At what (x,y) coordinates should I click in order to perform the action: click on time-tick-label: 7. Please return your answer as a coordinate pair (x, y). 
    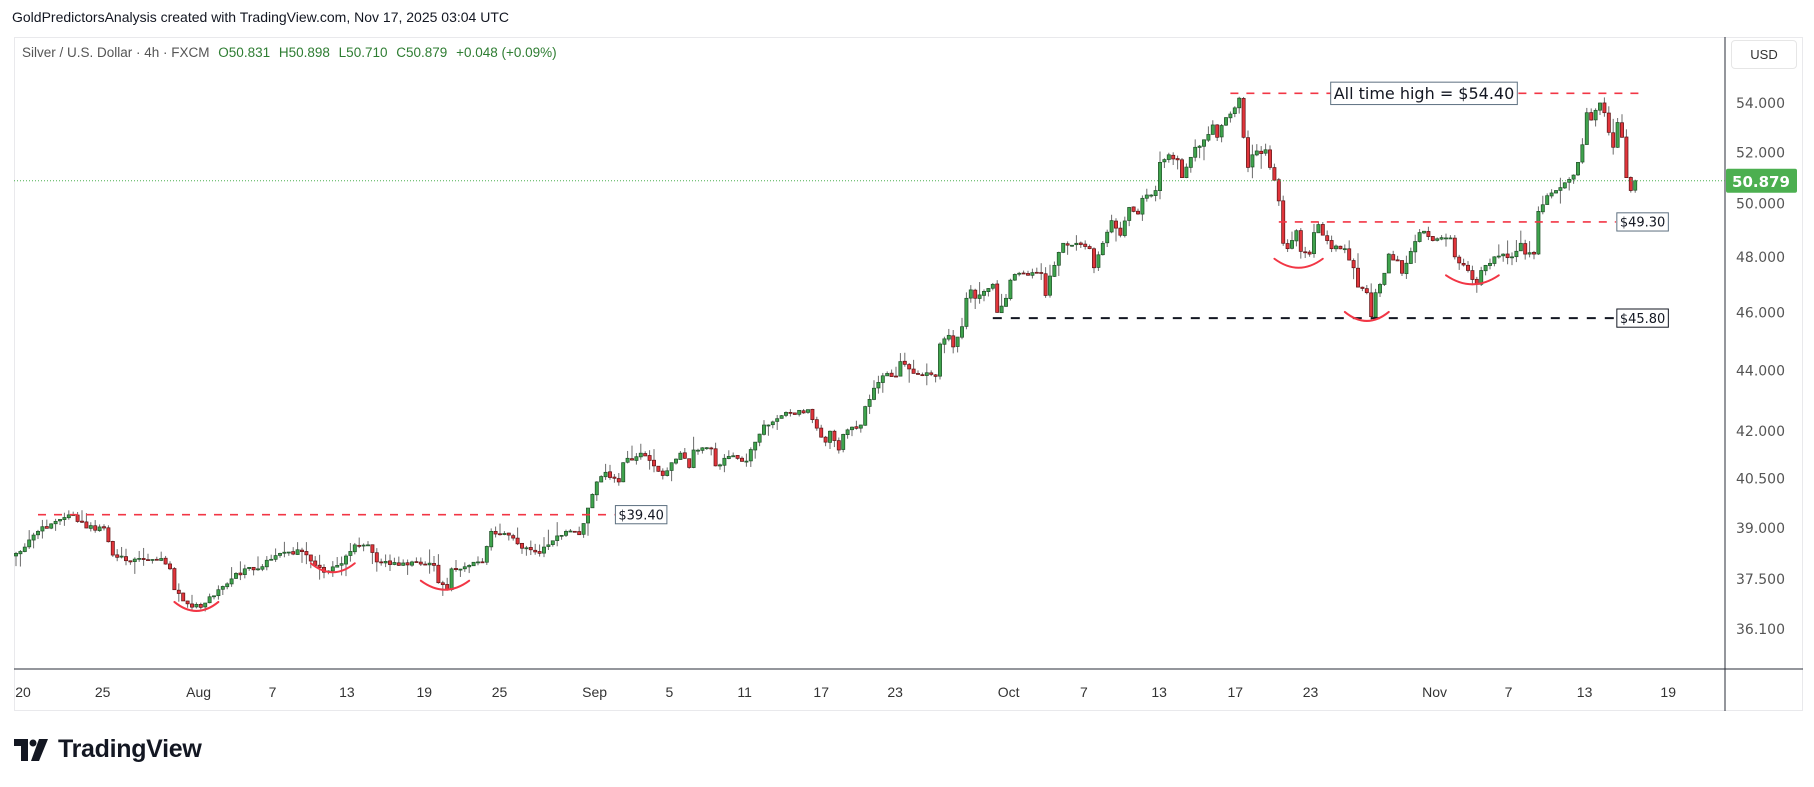
    Looking at the image, I should click on (1509, 692).